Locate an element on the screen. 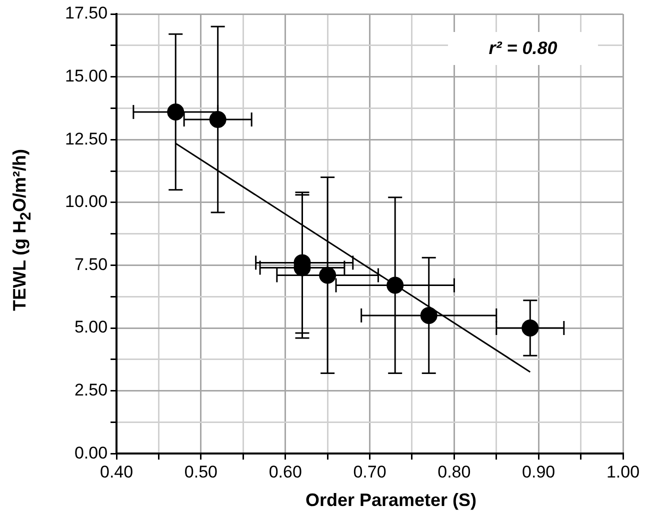  x-tick-label: 0.90 is located at coordinates (539, 472).